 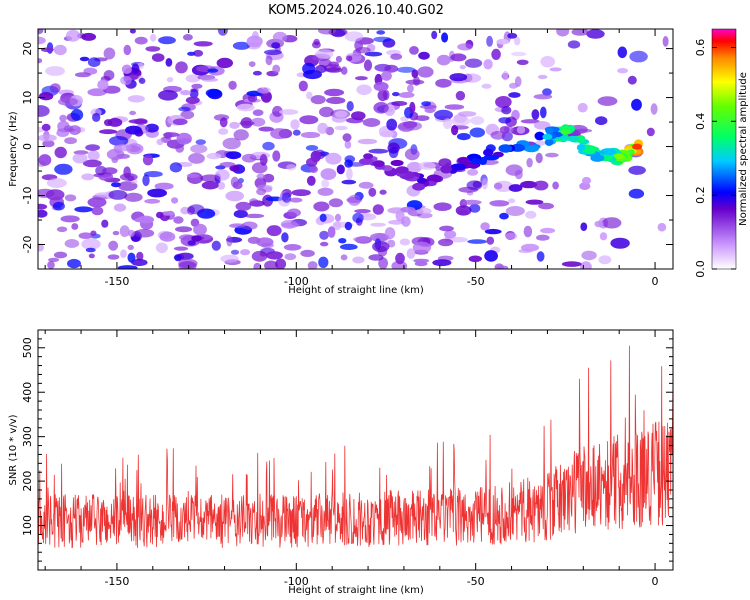 I want to click on colorbar-gradient, so click(x=724, y=149).